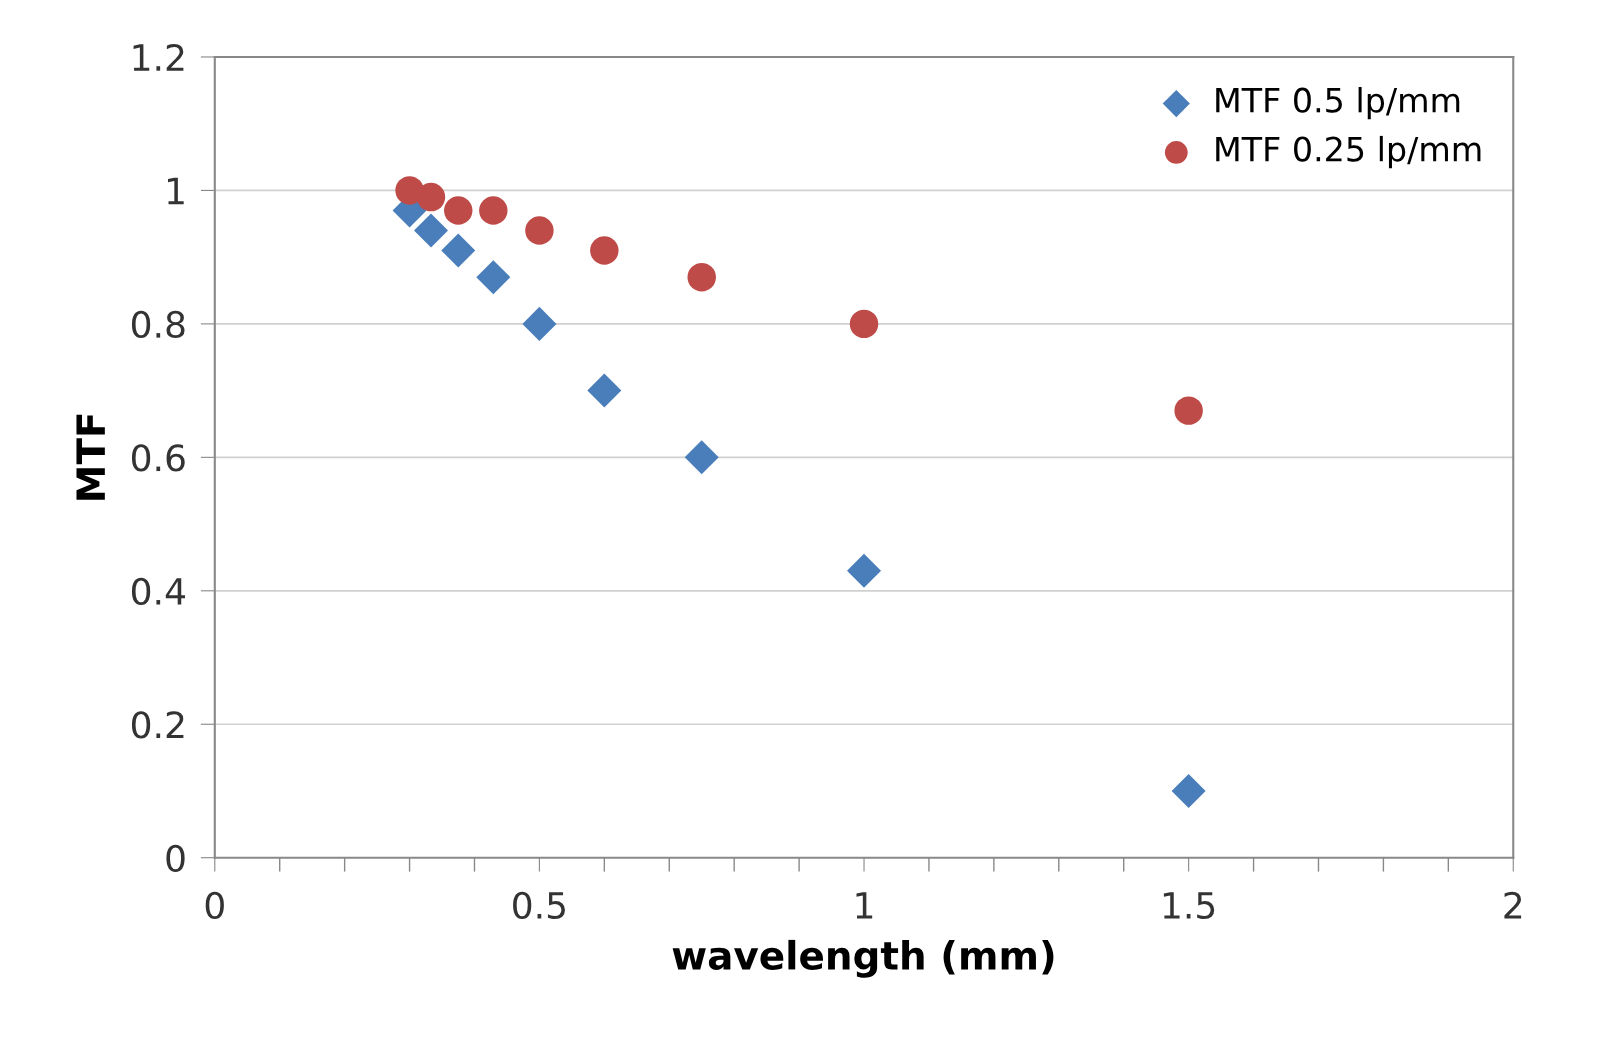  Describe the element at coordinates (90, 457) in the screenshot. I see `y-axis-title: MTF` at that location.